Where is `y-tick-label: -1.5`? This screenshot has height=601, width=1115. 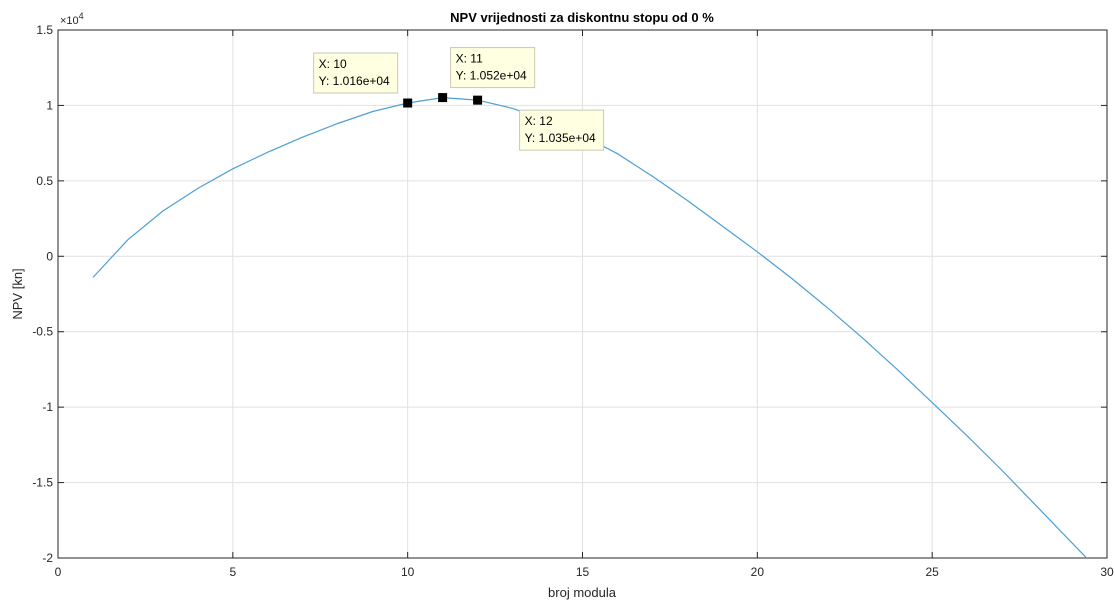 y-tick-label: -1.5 is located at coordinates (42, 483).